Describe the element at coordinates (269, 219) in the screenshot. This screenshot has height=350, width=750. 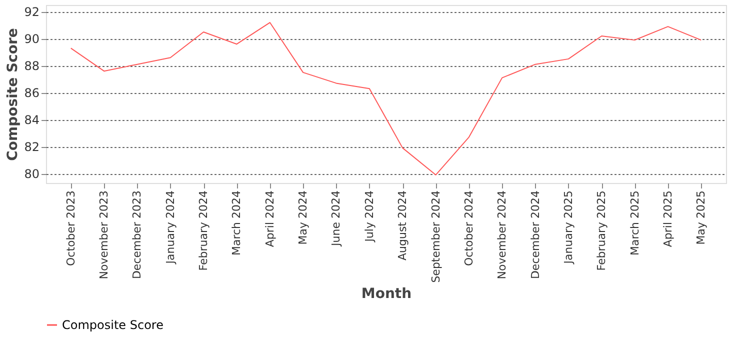
I see `x-tick-label: April 2024` at that location.